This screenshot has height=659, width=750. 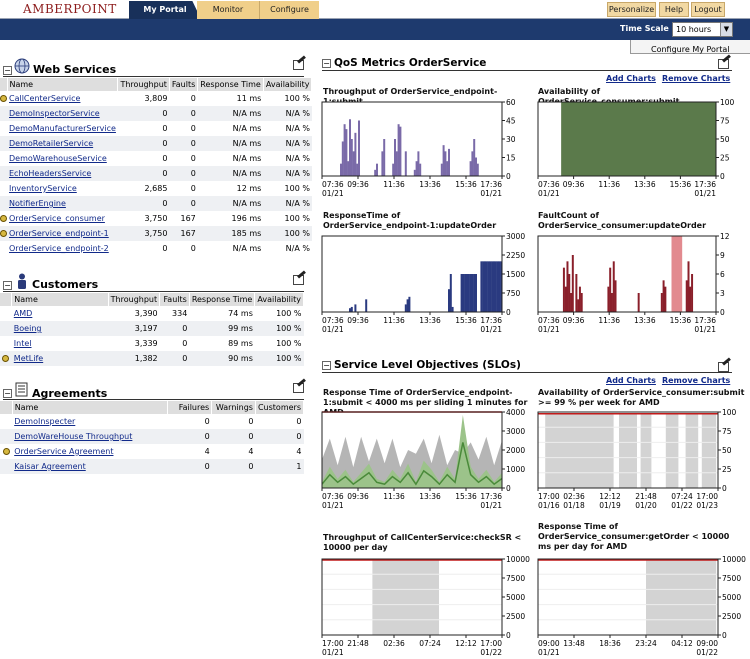 What do you see at coordinates (62, 128) in the screenshot?
I see `row-link: DemoManufacturerService` at bounding box center [62, 128].